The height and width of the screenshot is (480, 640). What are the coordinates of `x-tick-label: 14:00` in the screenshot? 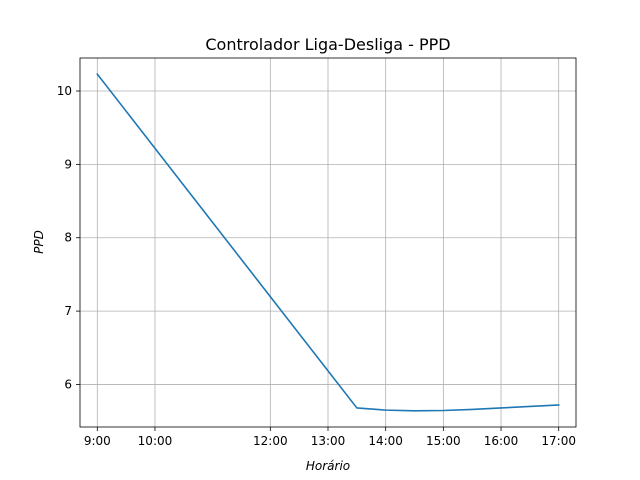 It's located at (385, 441).